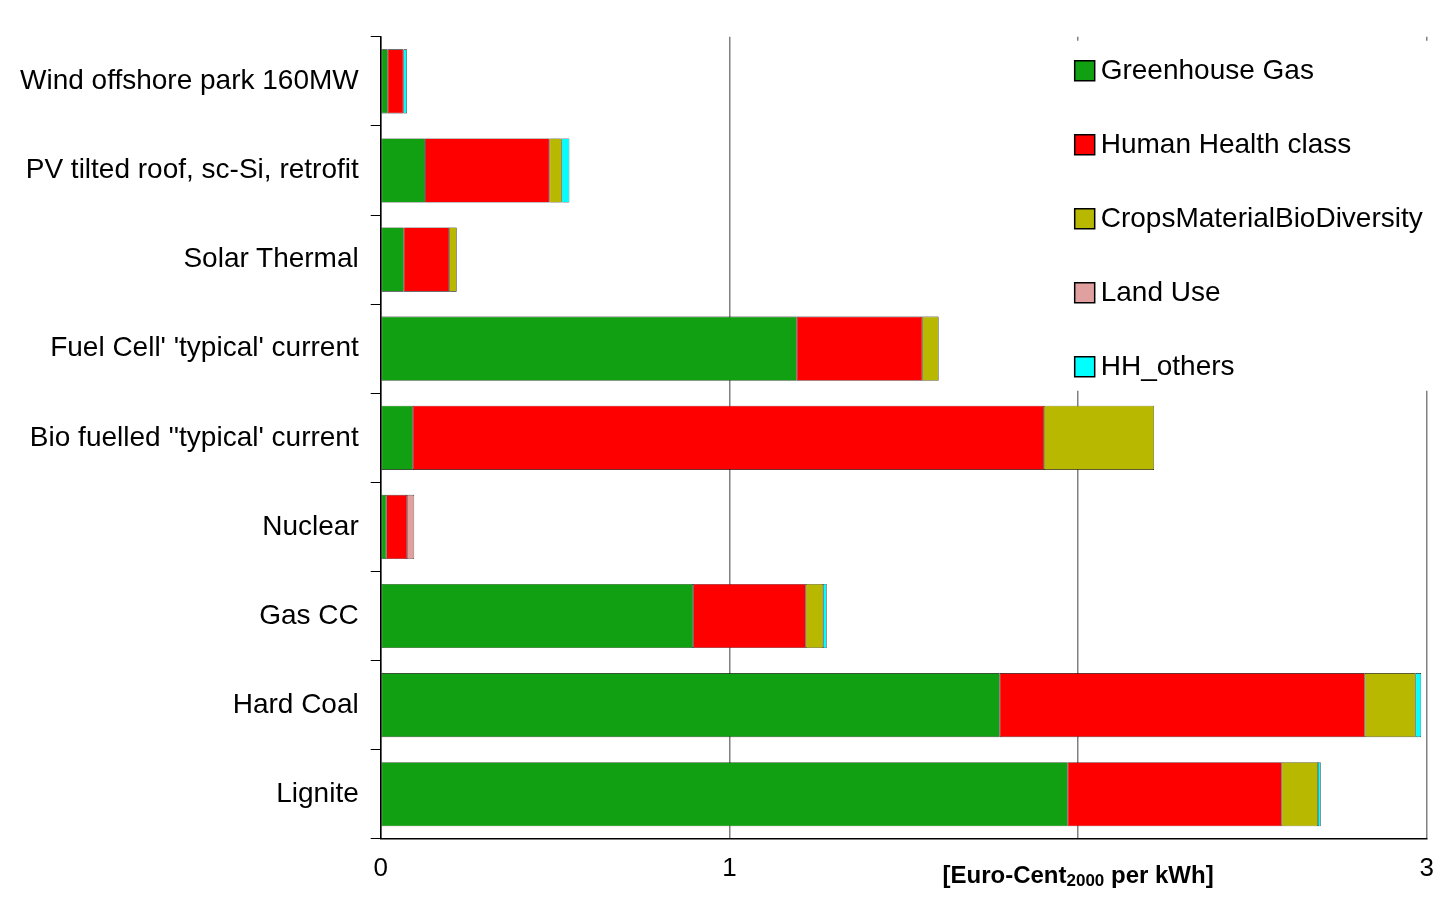 This screenshot has width=1454, height=899. I want to click on y-tick-label: Solar Thermal, so click(271, 258).